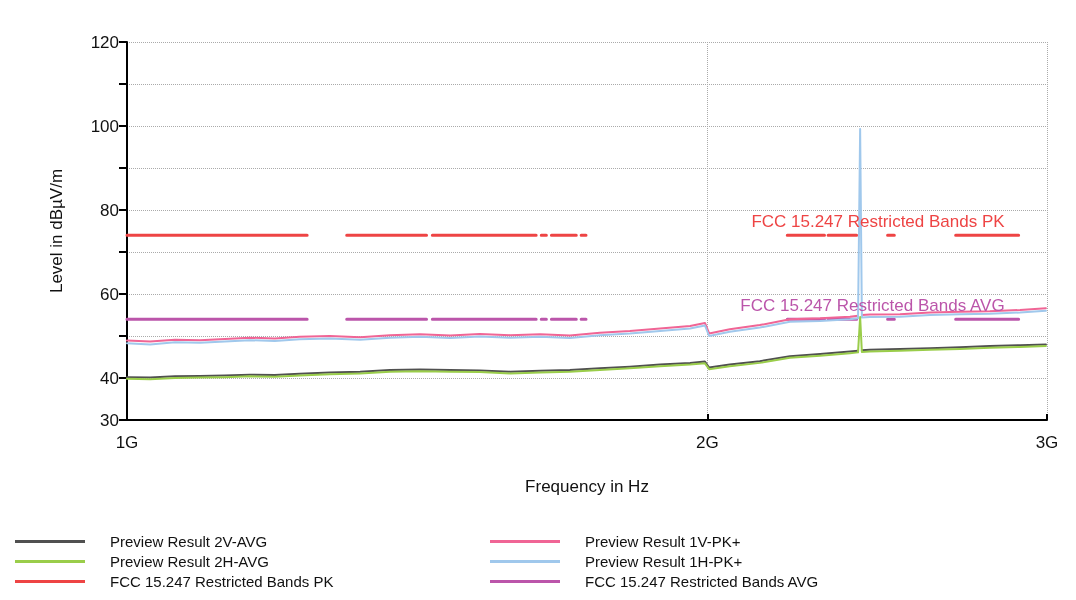 The height and width of the screenshot is (600, 1076). What do you see at coordinates (109, 210) in the screenshot?
I see `y-tick-label: 80` at bounding box center [109, 210].